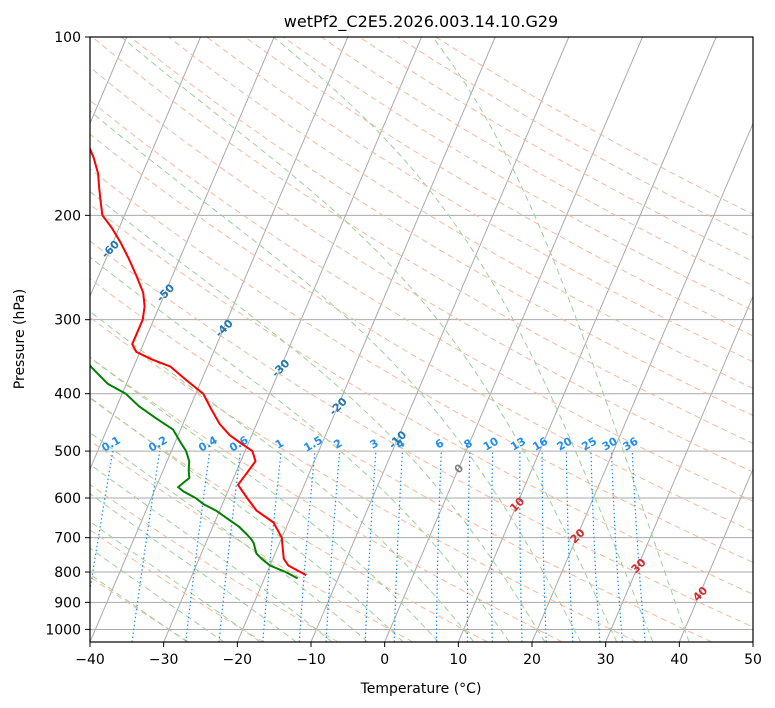  Describe the element at coordinates (459, 468) in the screenshot. I see `isotherm-label: 0` at that location.